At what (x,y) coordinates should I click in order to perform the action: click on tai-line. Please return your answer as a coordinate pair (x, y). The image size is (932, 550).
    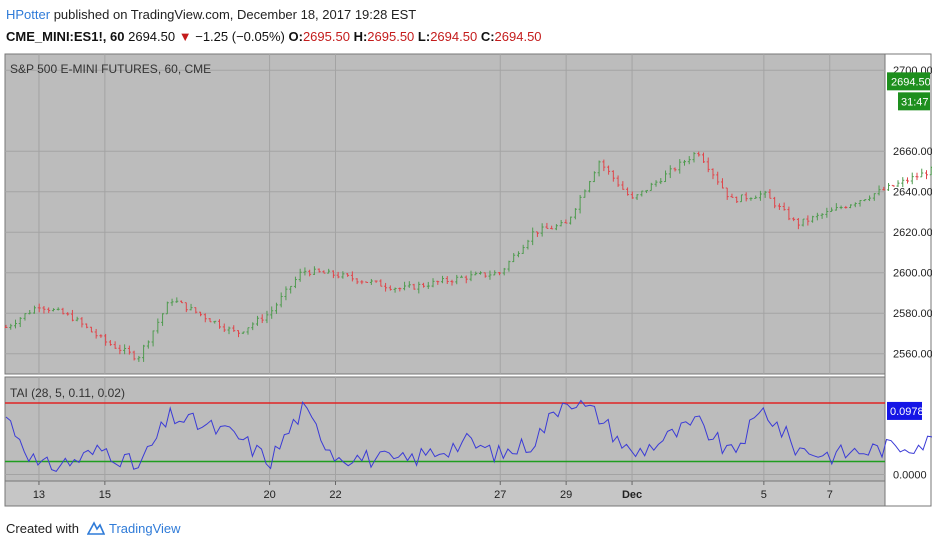
    Looking at the image, I should click on (468, 436).